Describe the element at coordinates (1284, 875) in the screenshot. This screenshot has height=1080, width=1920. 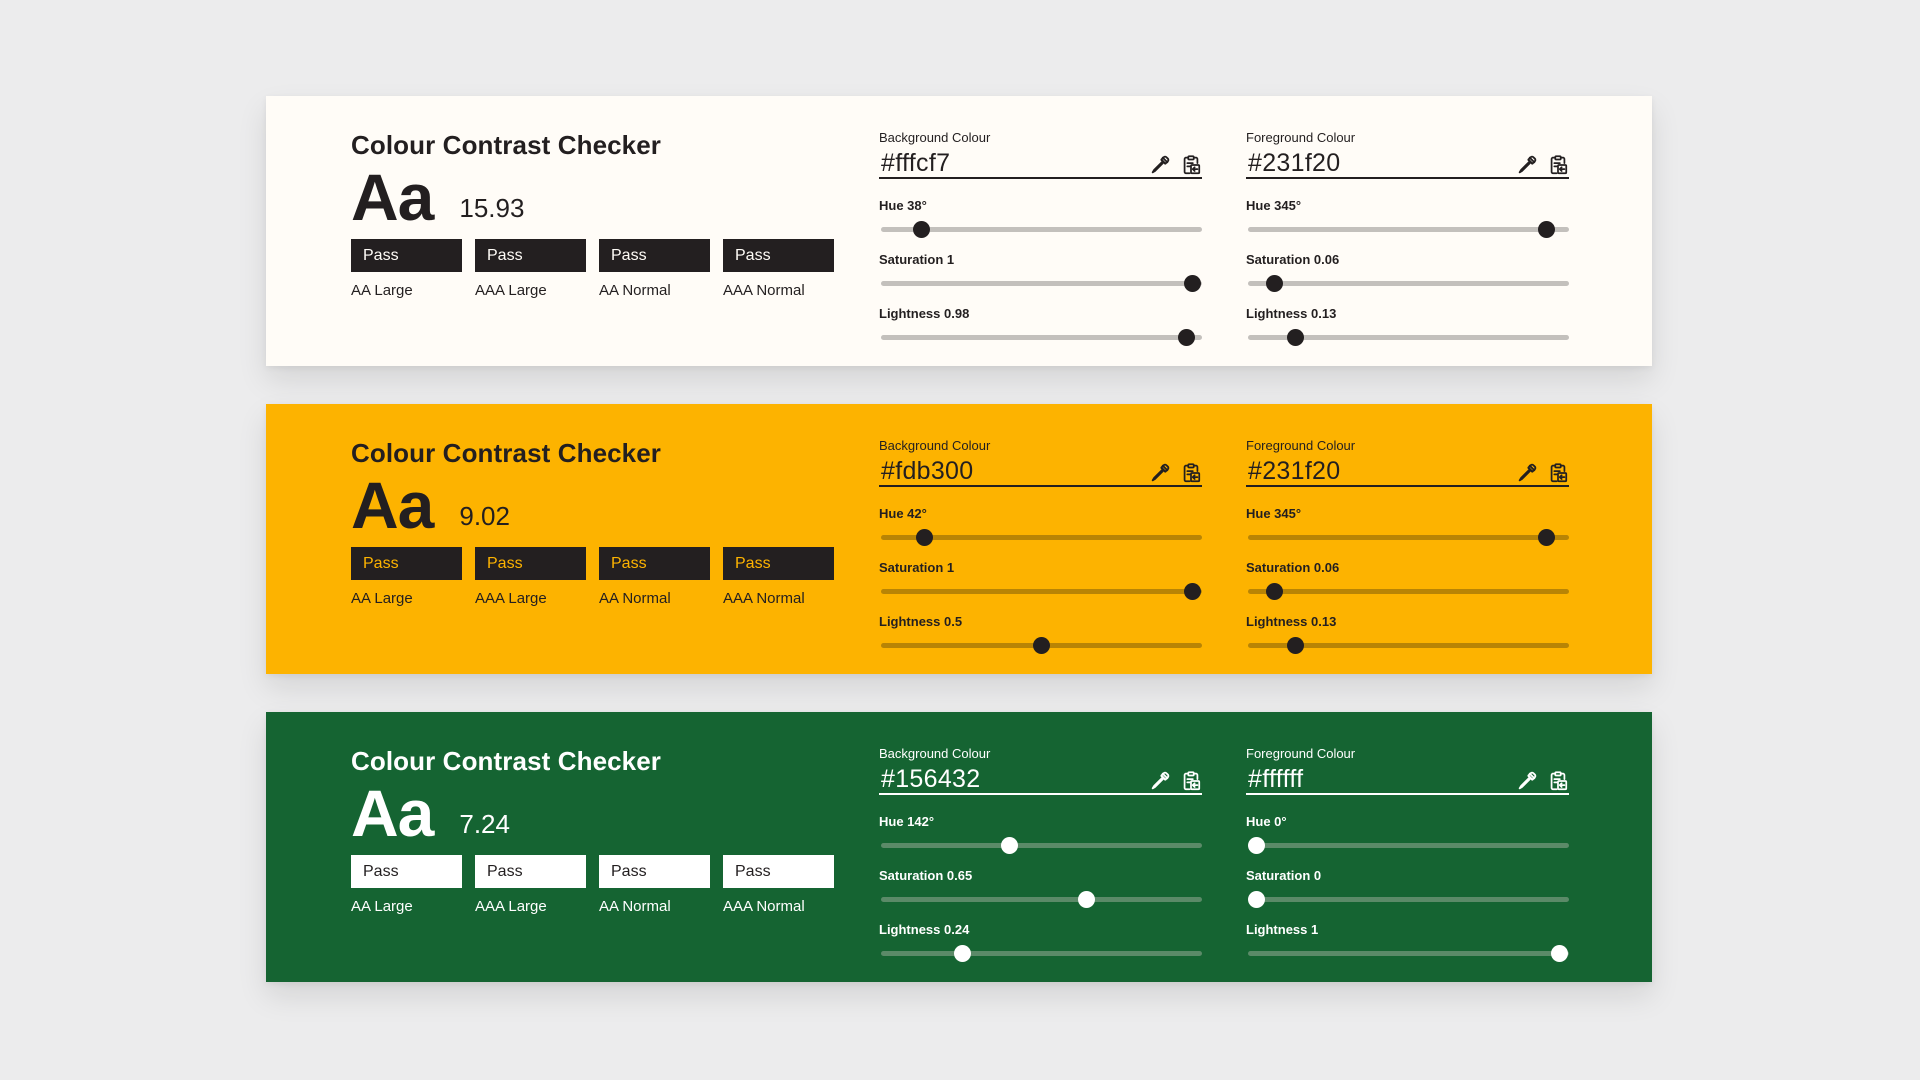
I see `foreground-saturation-label: Saturation 0` at that location.